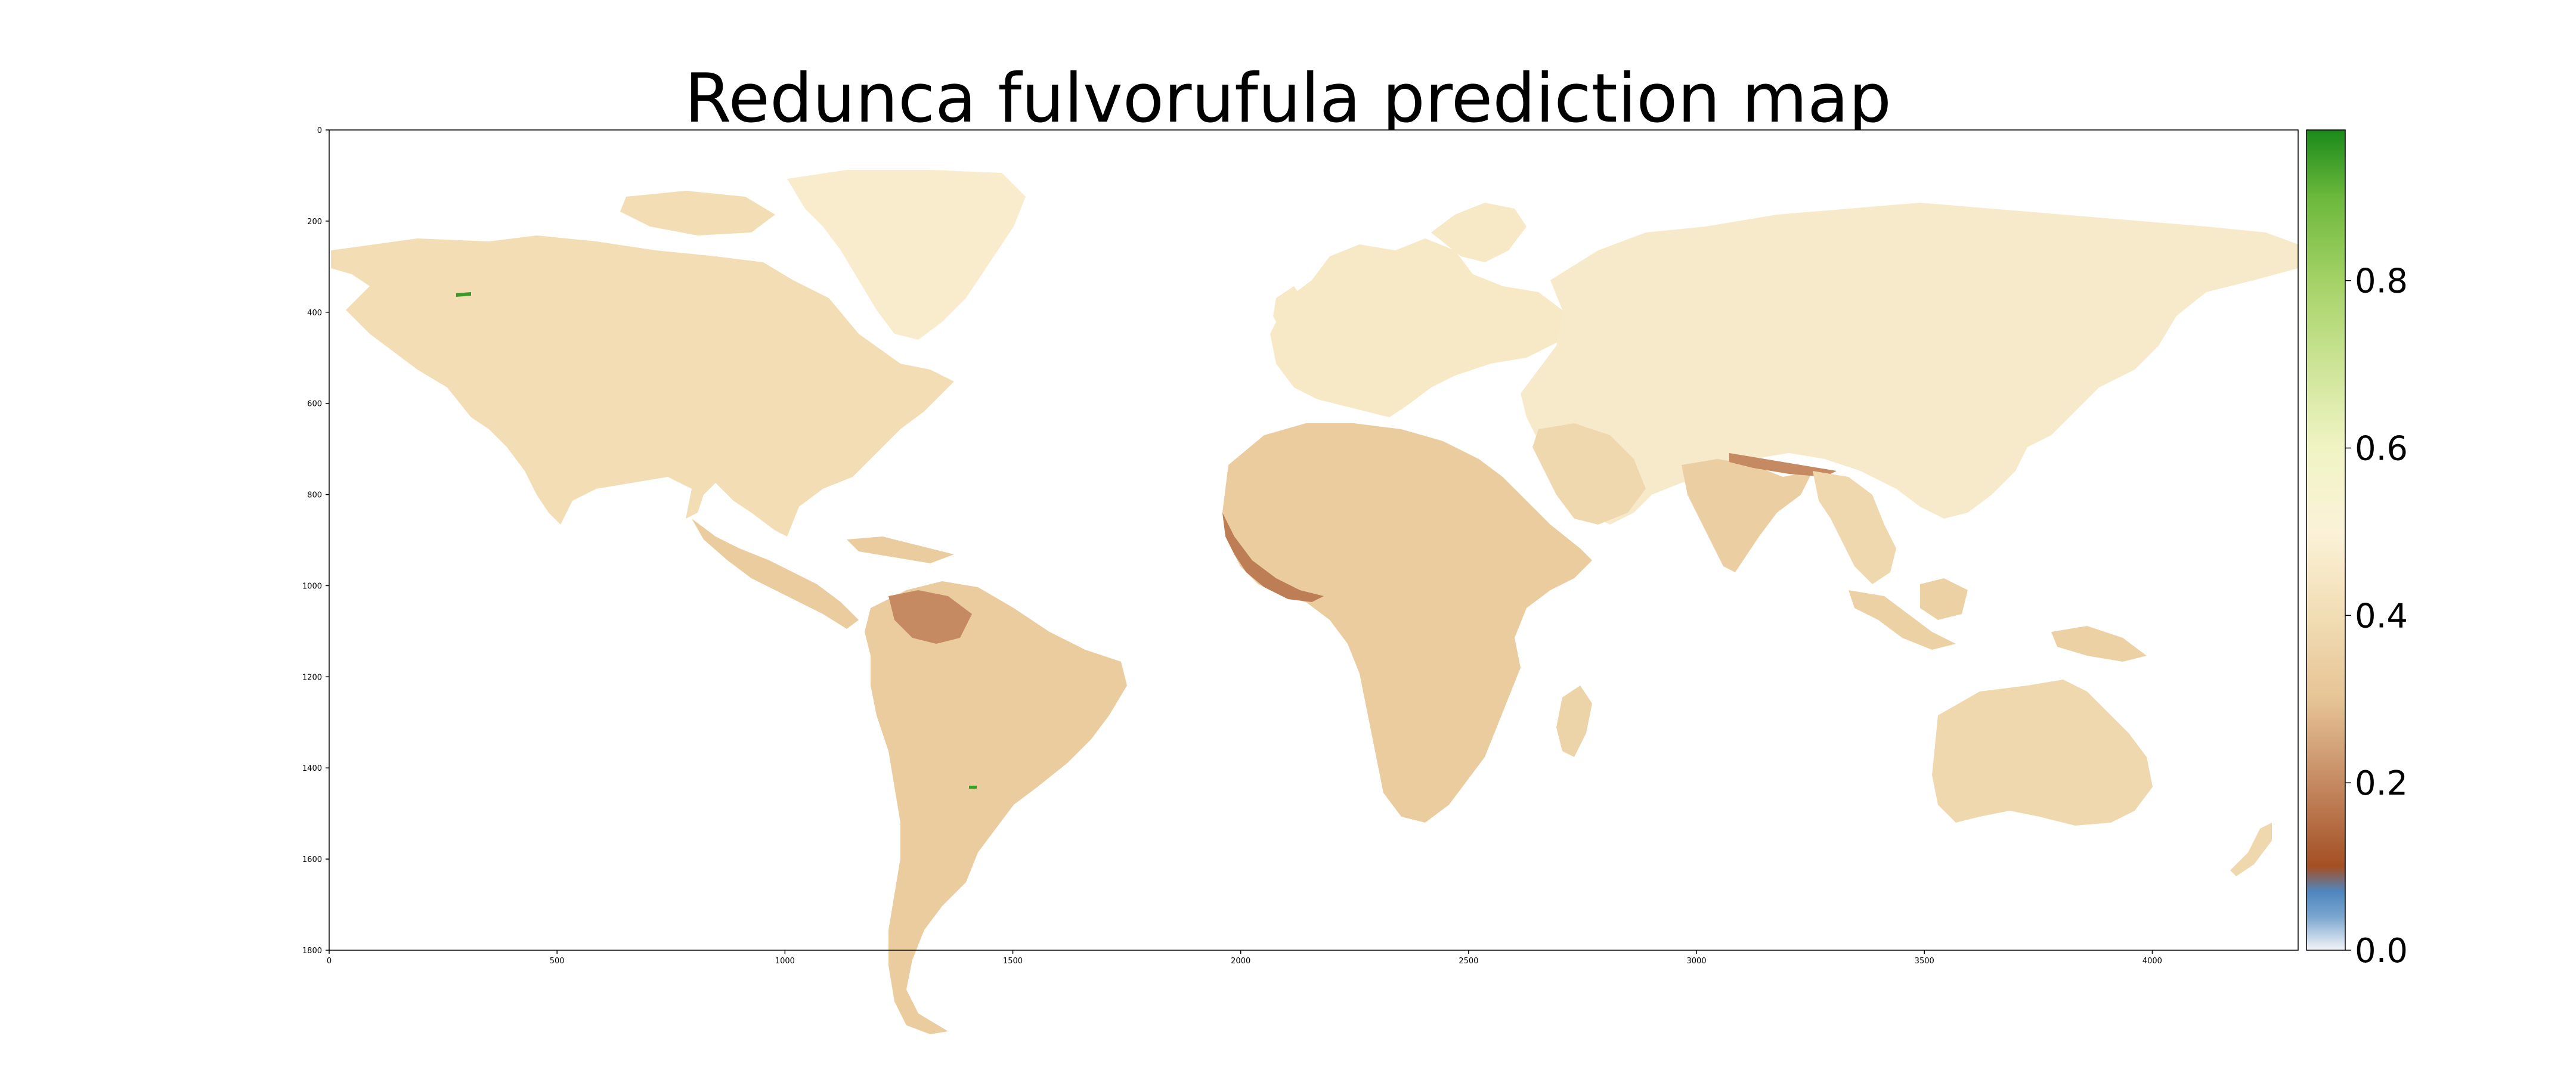 The image size is (2576, 1073). I want to click on y-tick-label: 200, so click(315, 222).